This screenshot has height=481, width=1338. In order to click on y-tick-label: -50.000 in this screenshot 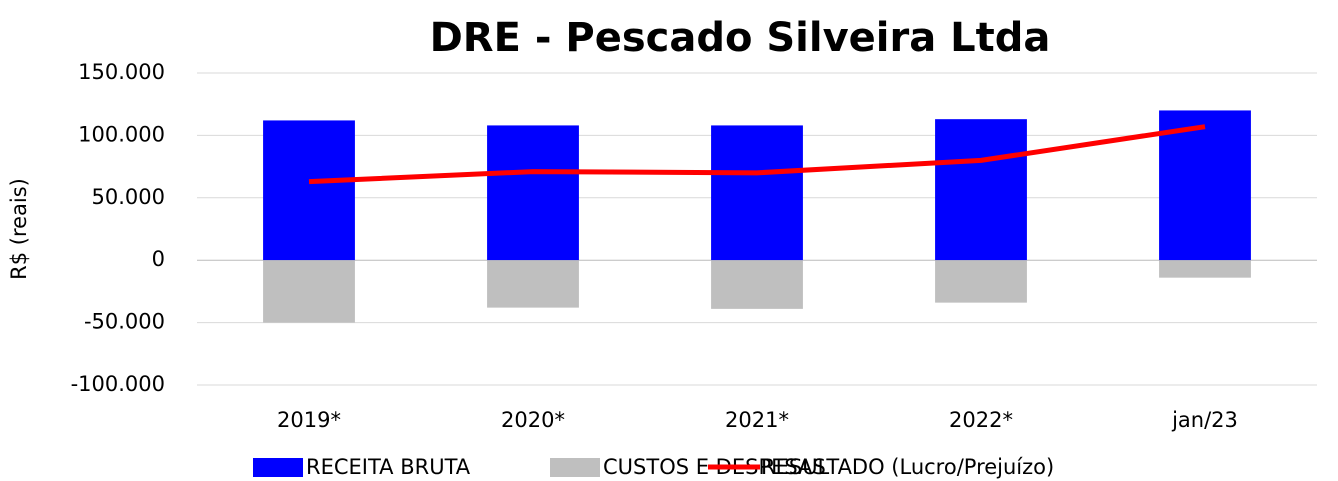, I will do `click(124, 322)`.